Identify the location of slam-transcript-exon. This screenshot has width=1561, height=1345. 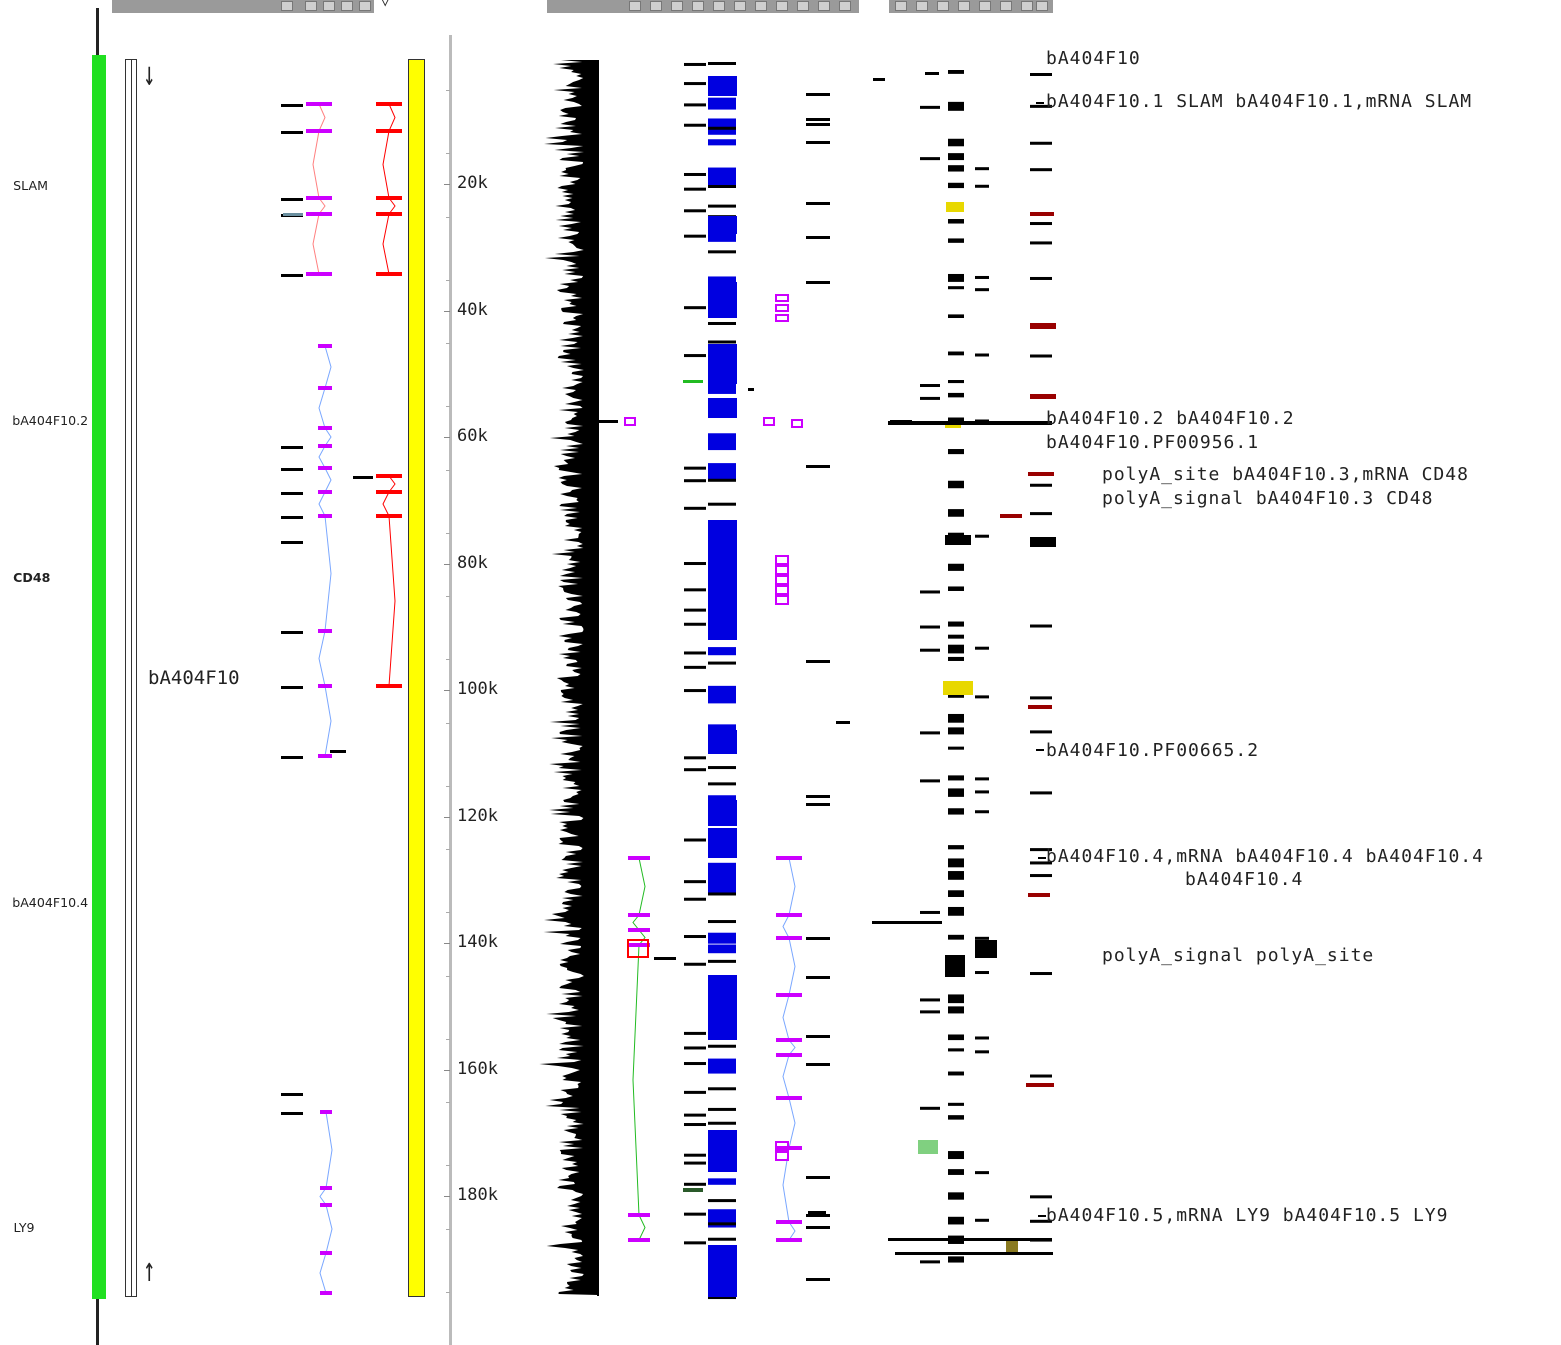
(319, 198).